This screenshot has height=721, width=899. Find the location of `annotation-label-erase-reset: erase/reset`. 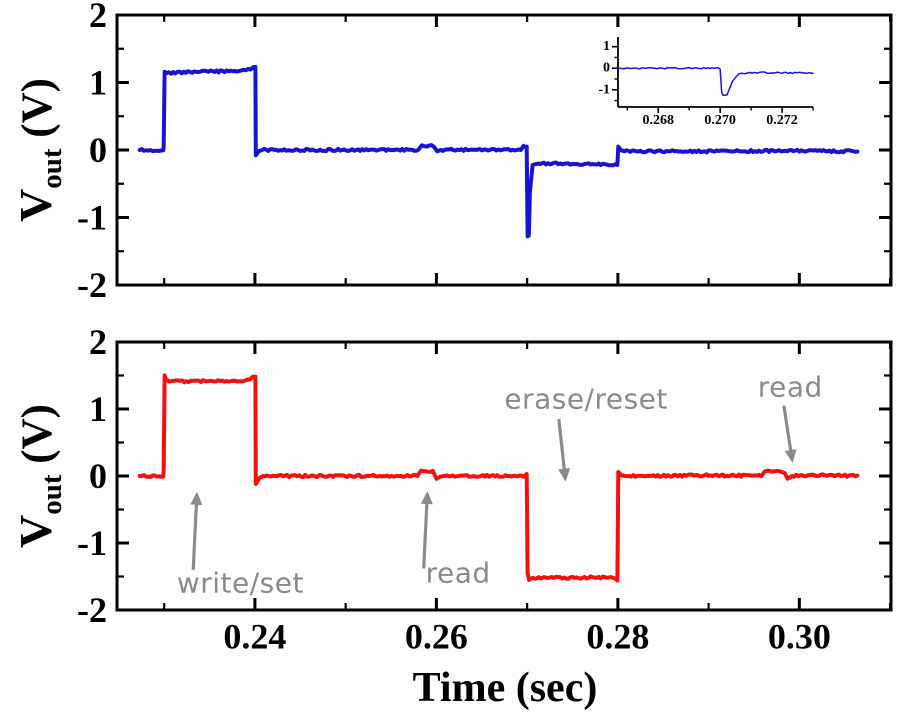

annotation-label-erase-reset: erase/reset is located at coordinates (586, 398).